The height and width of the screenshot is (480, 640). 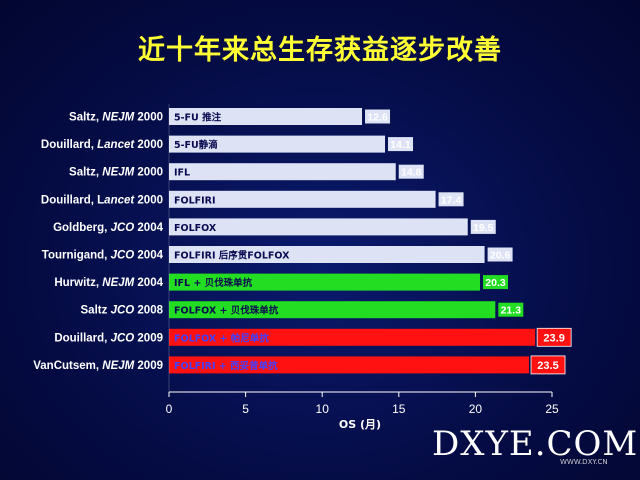 I want to click on bar-row: Douillard, Lancet 2000 FOLFIRI 17.4, so click(x=252, y=199).